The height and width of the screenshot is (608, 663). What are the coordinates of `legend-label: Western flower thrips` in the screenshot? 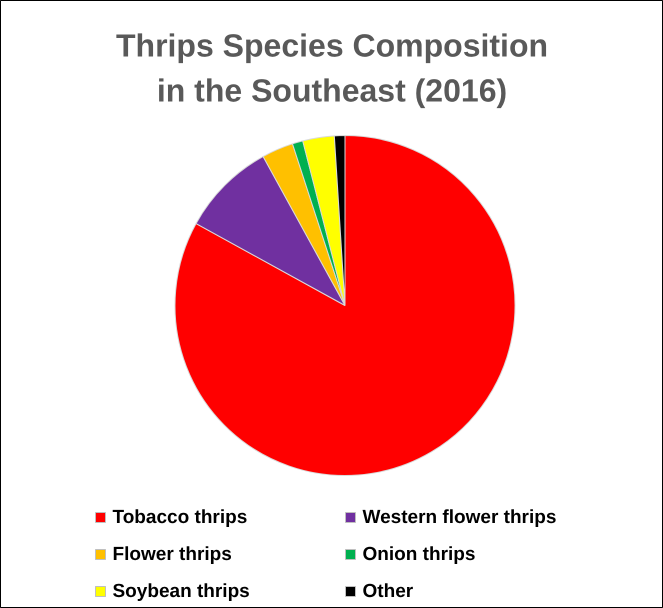 It's located at (459, 517).